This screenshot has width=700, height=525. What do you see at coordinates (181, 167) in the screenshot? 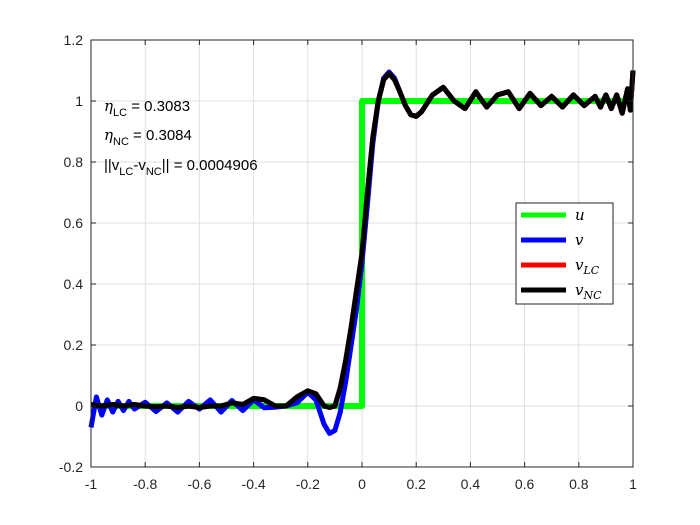
I see `annotation-norm-diff: ||vLC-vNC|| = 0.0004906` at bounding box center [181, 167].